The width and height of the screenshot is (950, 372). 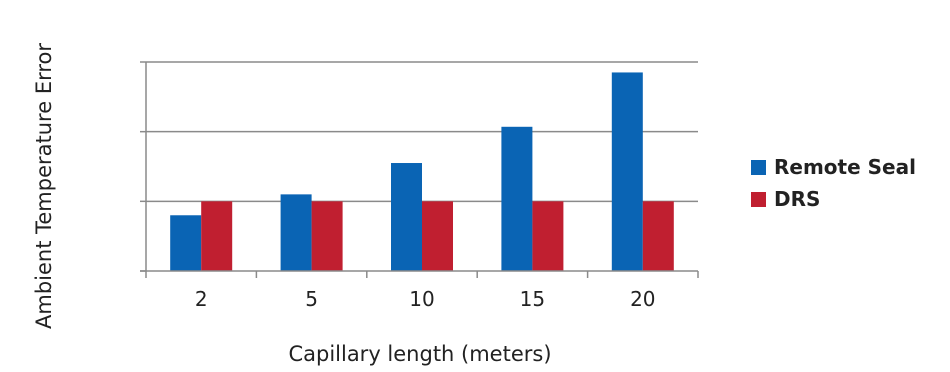 What do you see at coordinates (797, 199) in the screenshot?
I see `legend-label: DRS` at bounding box center [797, 199].